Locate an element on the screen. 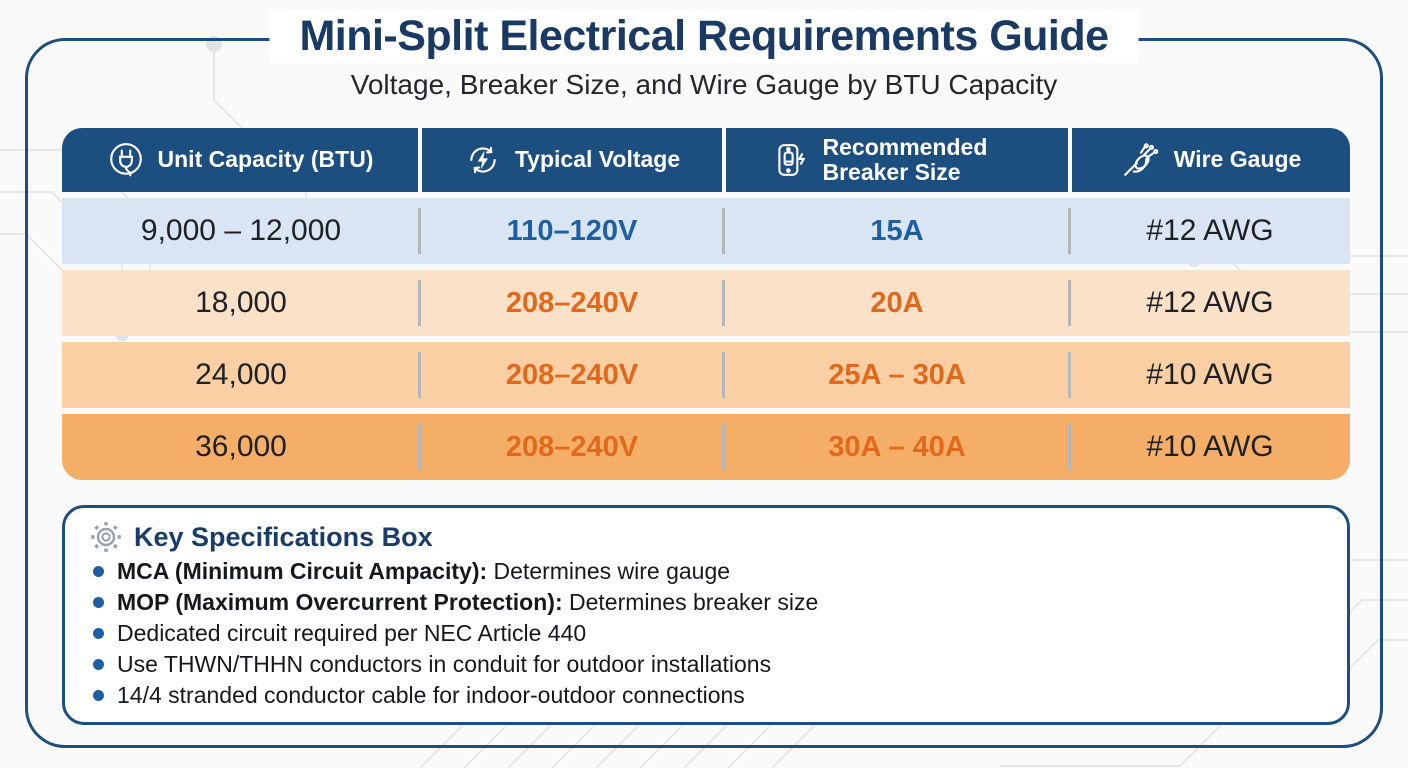  capacity-value: 36,000 is located at coordinates (241, 447).